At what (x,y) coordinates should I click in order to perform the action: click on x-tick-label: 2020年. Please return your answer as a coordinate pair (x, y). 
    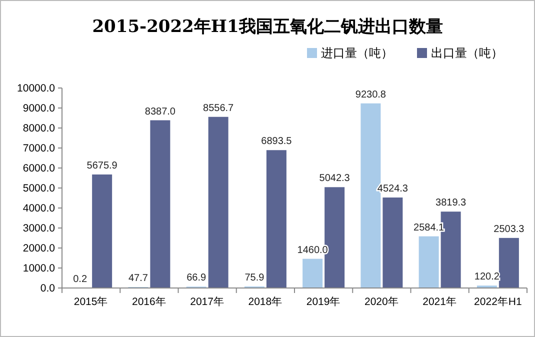
    Looking at the image, I should click on (381, 302).